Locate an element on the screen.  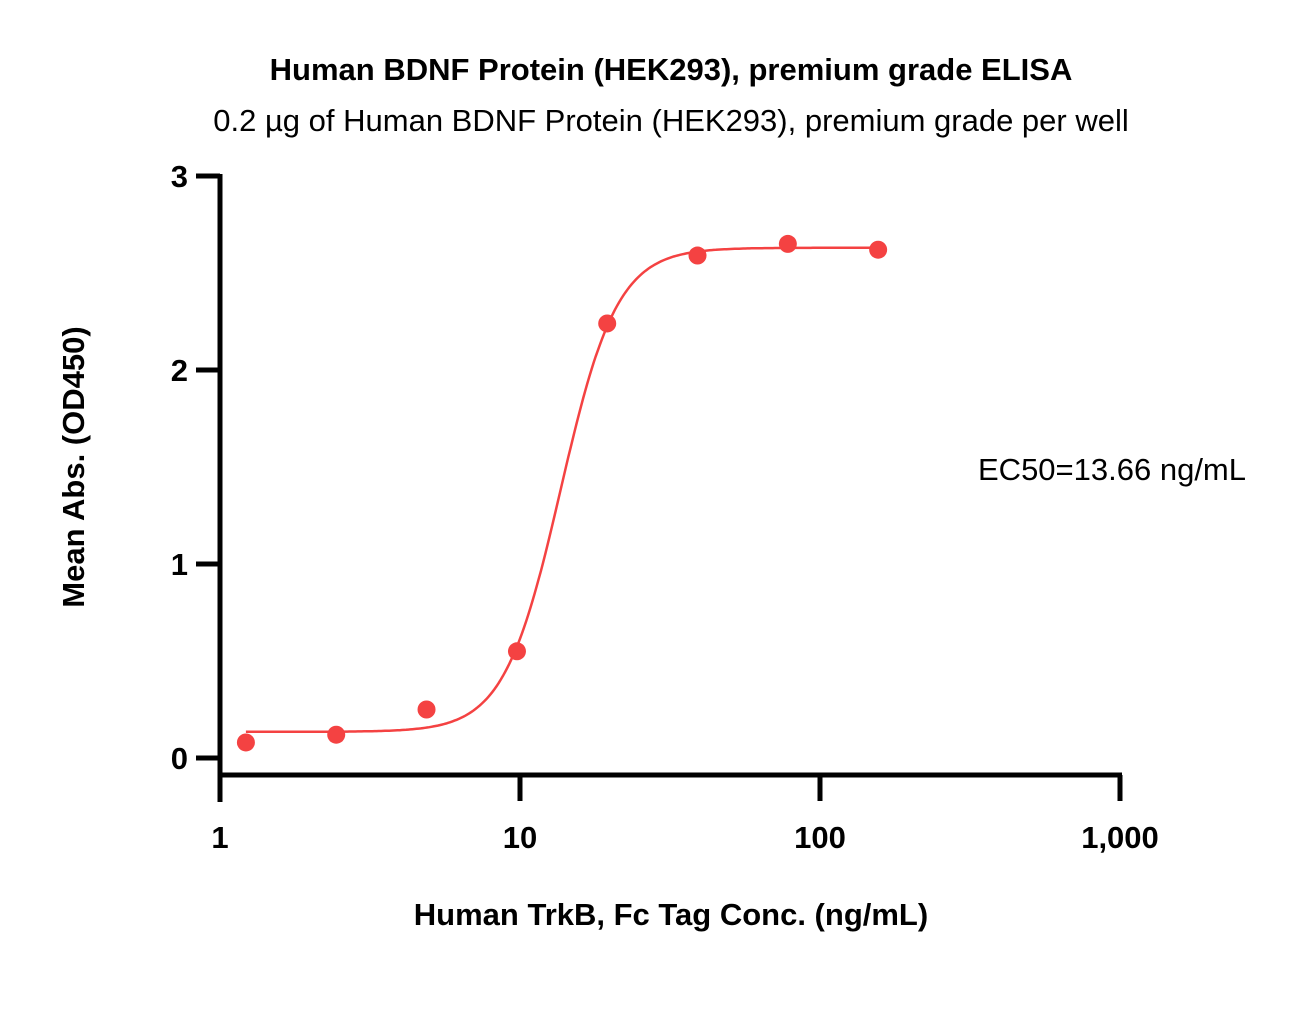
x-axis-label: Human TrkB, Fc Tag Conc. (ng/mL) is located at coordinates (671, 914).